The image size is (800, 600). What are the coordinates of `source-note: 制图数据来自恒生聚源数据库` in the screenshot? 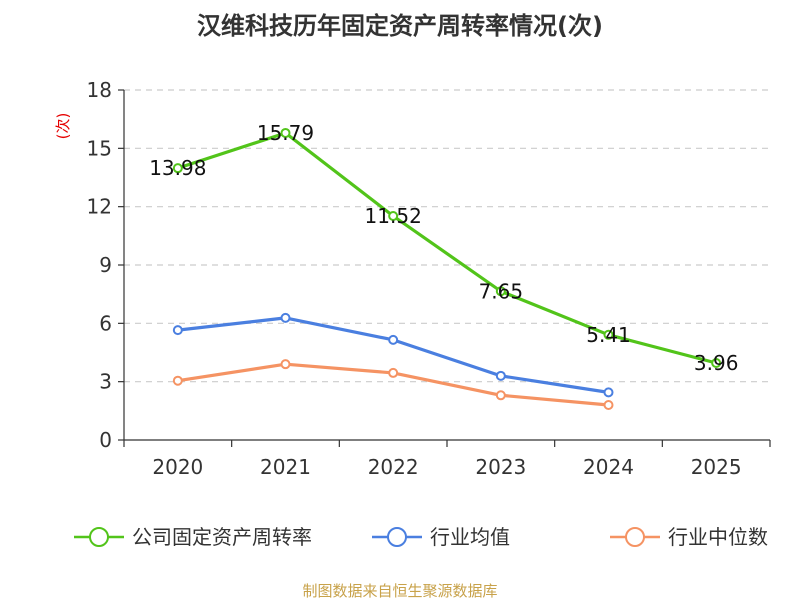 It's located at (399, 591).